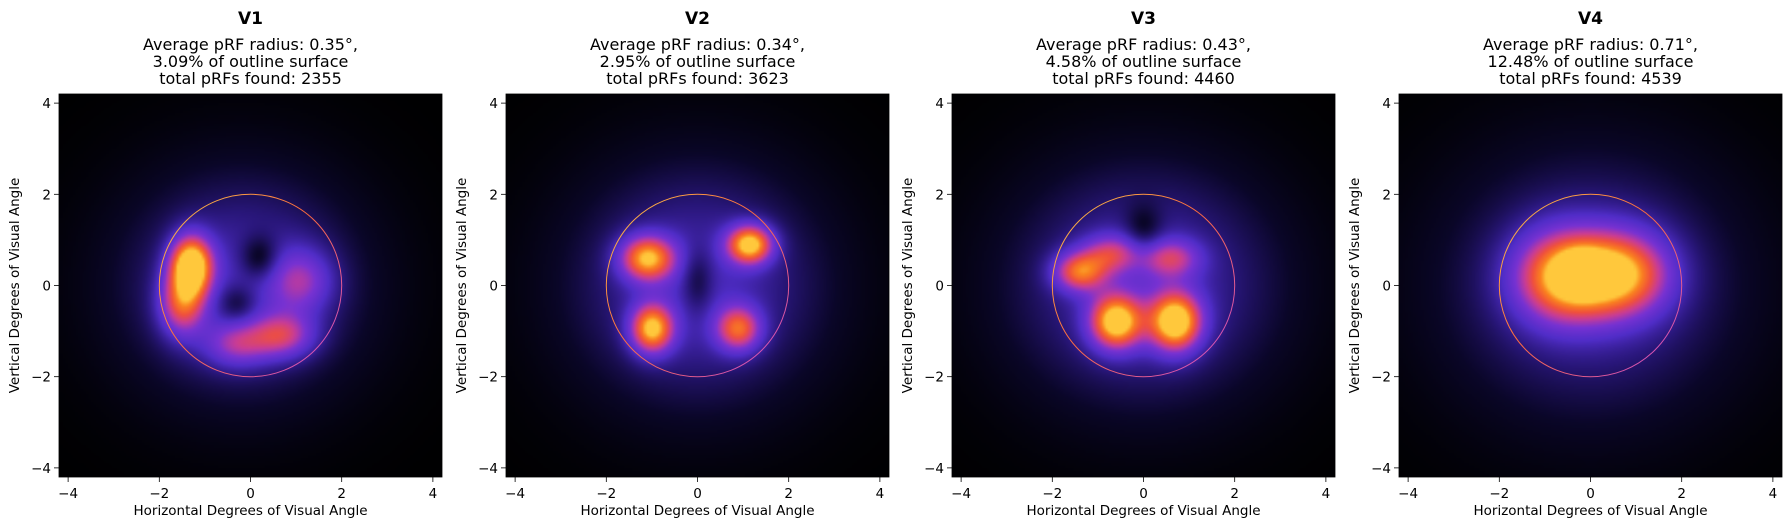 The image size is (1790, 529). Describe the element at coordinates (1143, 19) in the screenshot. I see `panel-title: V3` at that location.